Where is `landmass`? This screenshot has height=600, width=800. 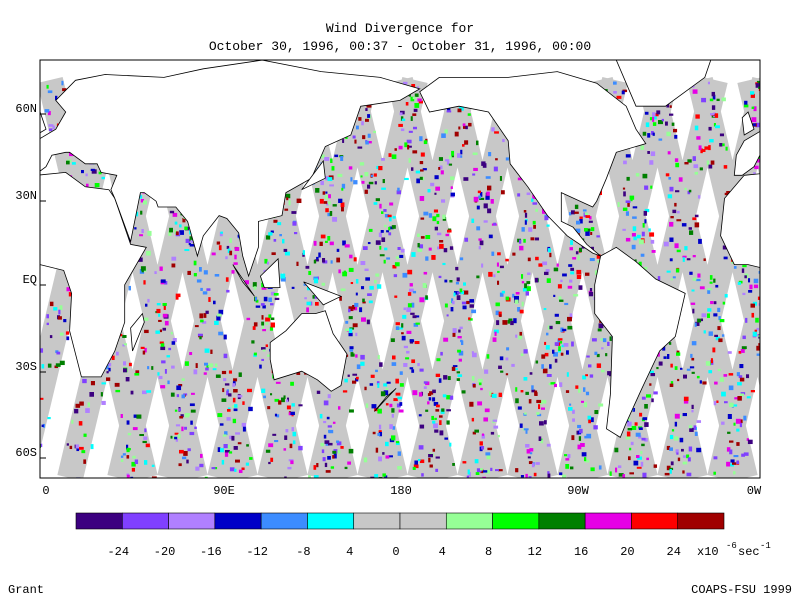 landmass is located at coordinates (740, 220).